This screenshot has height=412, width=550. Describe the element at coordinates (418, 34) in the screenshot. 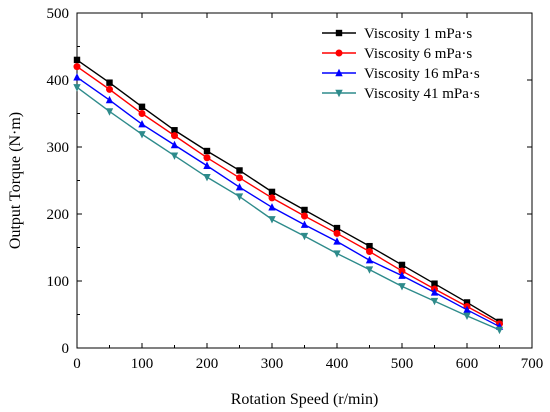

I see `legend-label: Viscosity 1 mPa·s` at that location.